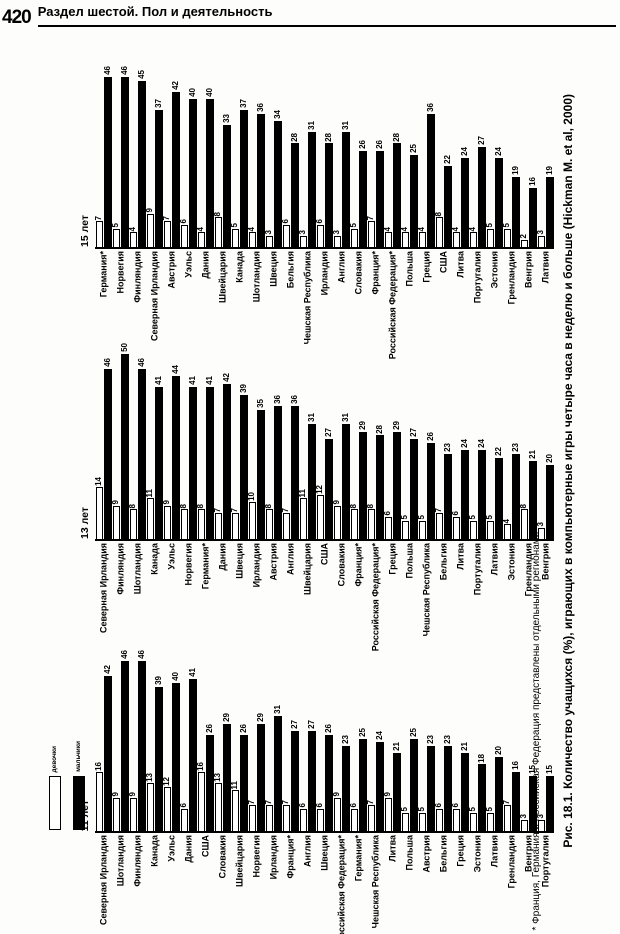 This screenshot has width=620, height=934. I want to click on girls-bar: 9, so click(387, 811).